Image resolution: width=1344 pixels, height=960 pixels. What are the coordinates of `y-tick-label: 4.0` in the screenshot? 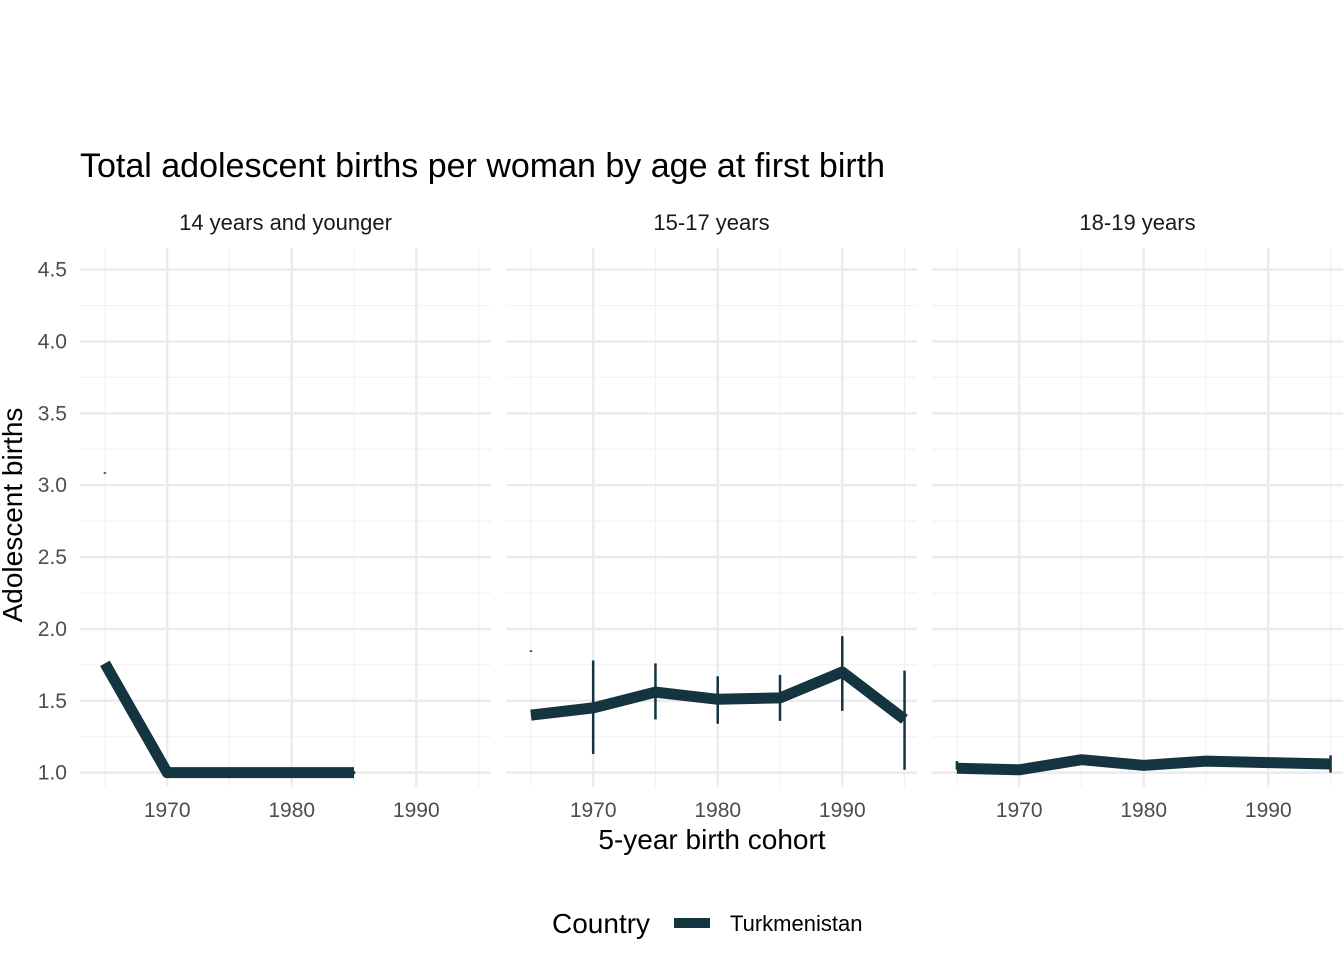 It's located at (52, 341).